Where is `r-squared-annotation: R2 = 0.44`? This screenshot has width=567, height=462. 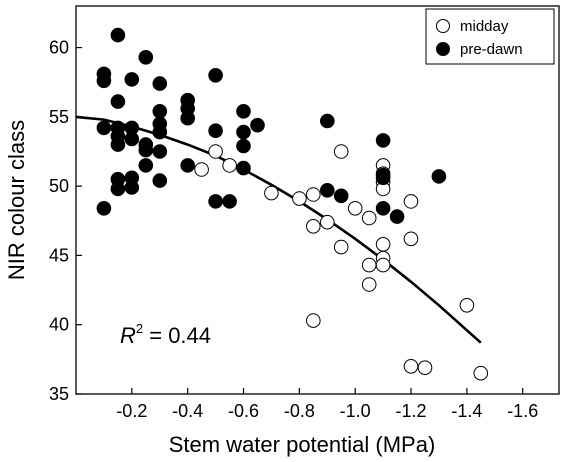
r-squared-annotation: R2 = 0.44 is located at coordinates (165, 334).